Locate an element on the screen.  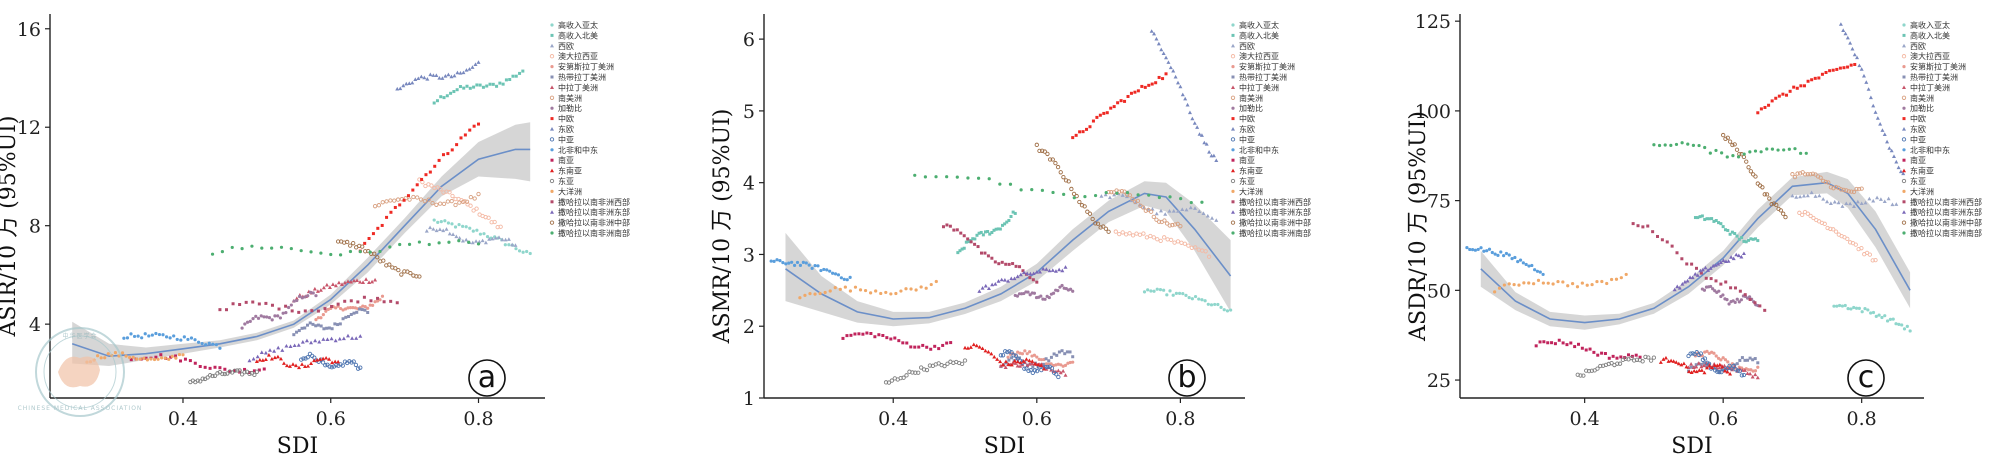
y-tick-label: 2 is located at coordinates (749, 327).